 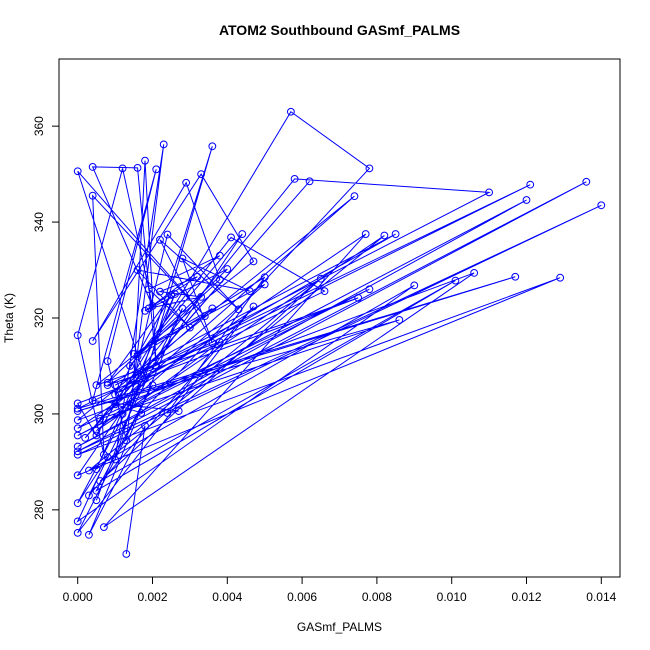 I want to click on x-axis: 0.000 0.002 0.004 0.006 0.008 0.010 0.012 0.014, so click(x=340, y=590).